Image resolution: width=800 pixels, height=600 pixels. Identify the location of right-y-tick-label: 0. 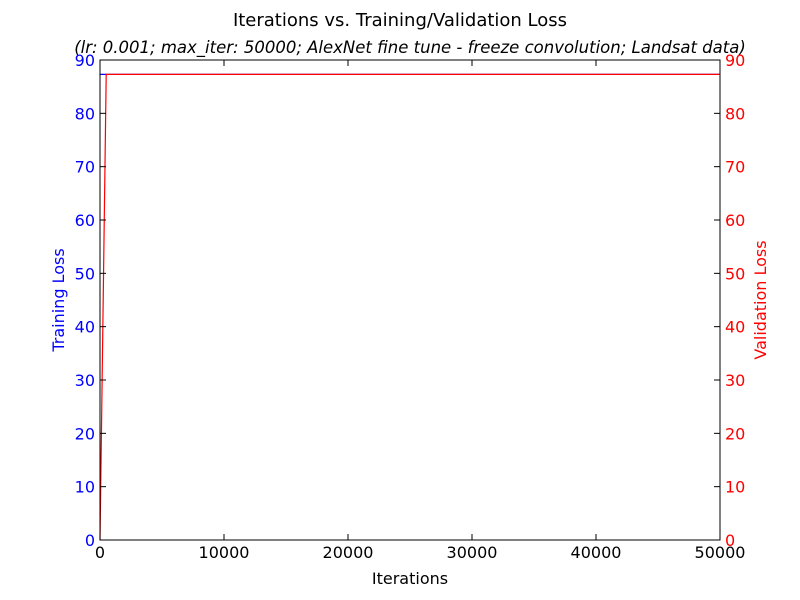
(730, 540).